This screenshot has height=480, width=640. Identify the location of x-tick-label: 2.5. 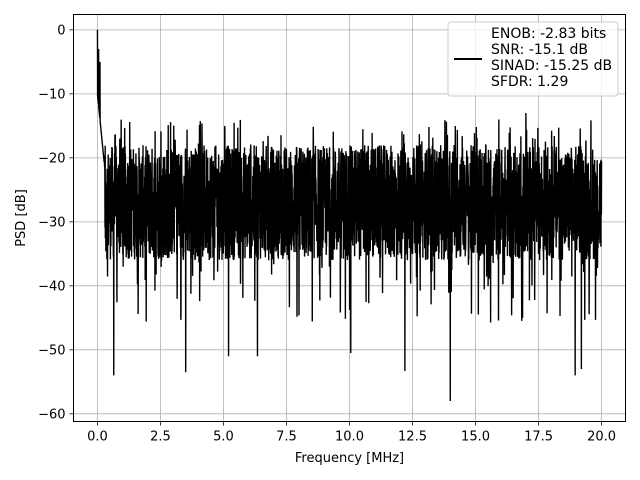
(160, 437).